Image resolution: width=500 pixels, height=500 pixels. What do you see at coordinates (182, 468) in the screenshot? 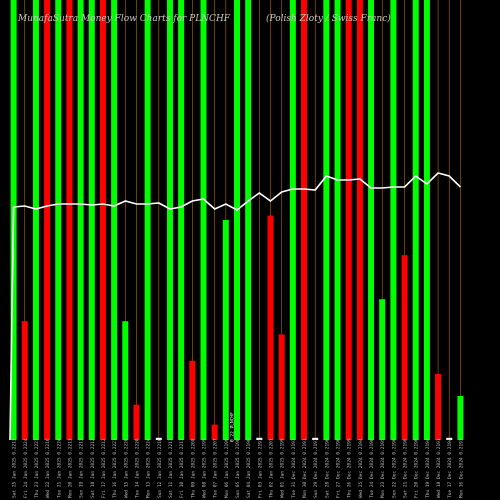
I see `x-tick-label: Fri 10 Jan 2025 0.2211` at bounding box center [182, 468].